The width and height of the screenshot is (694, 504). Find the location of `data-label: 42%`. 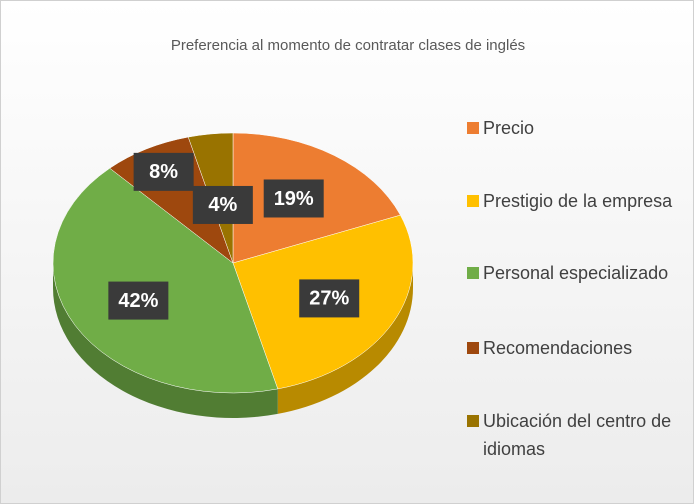

data-label: 42% is located at coordinates (138, 300).